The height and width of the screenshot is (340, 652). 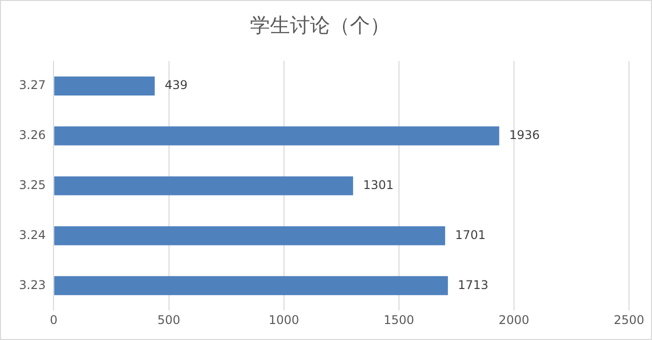 I want to click on x-tick-label: 2500, so click(x=629, y=319).